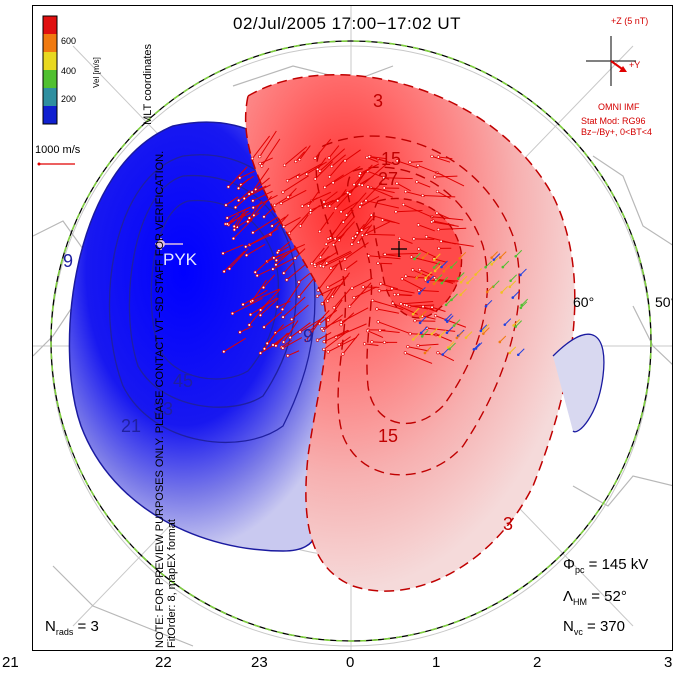  Describe the element at coordinates (69, 71) in the screenshot. I see `colorbar-tick-400: 400` at that location.